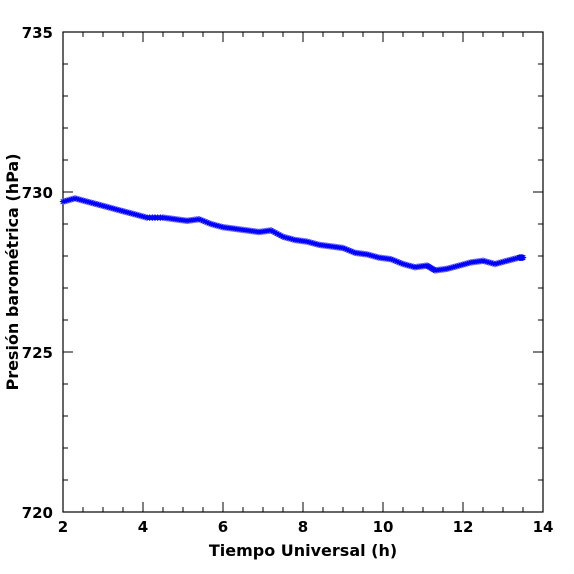 The height and width of the screenshot is (574, 574). Describe the element at coordinates (303, 550) in the screenshot. I see `x-axis-title: Tiempo Universal (h)` at that location.